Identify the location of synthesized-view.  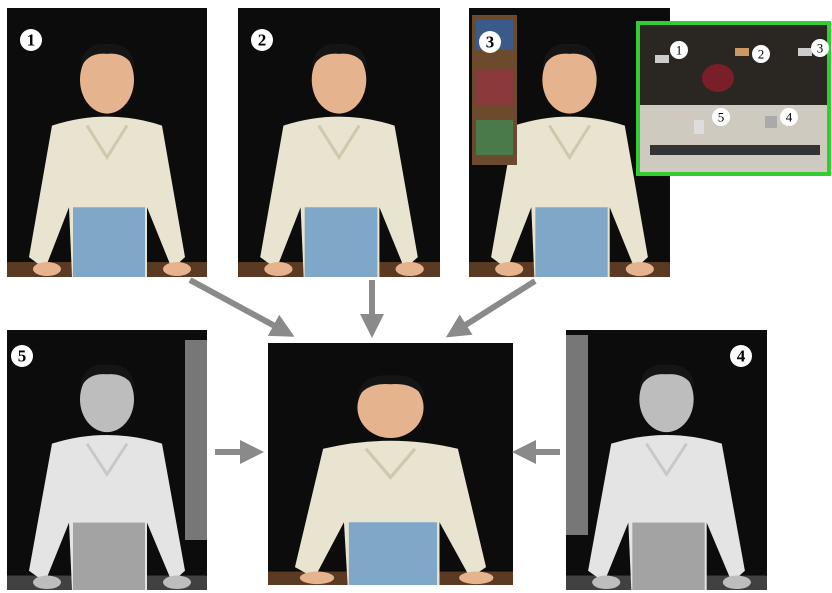
(390, 464).